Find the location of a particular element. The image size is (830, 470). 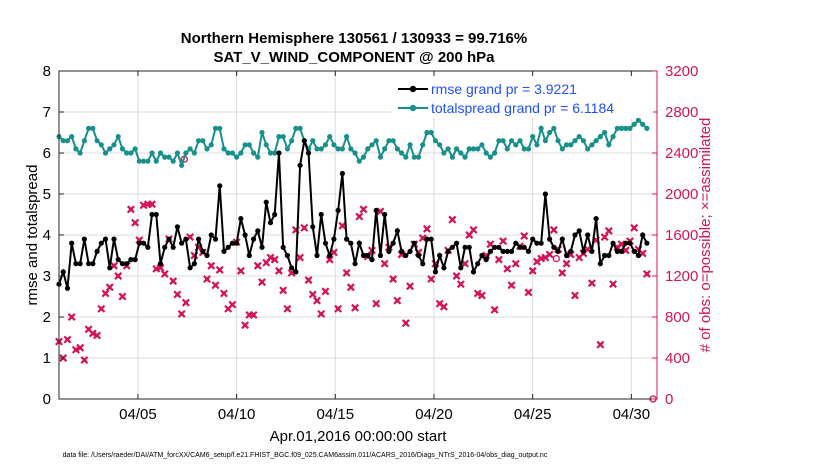

tick-label-y-right: 2800 is located at coordinates (681, 112).